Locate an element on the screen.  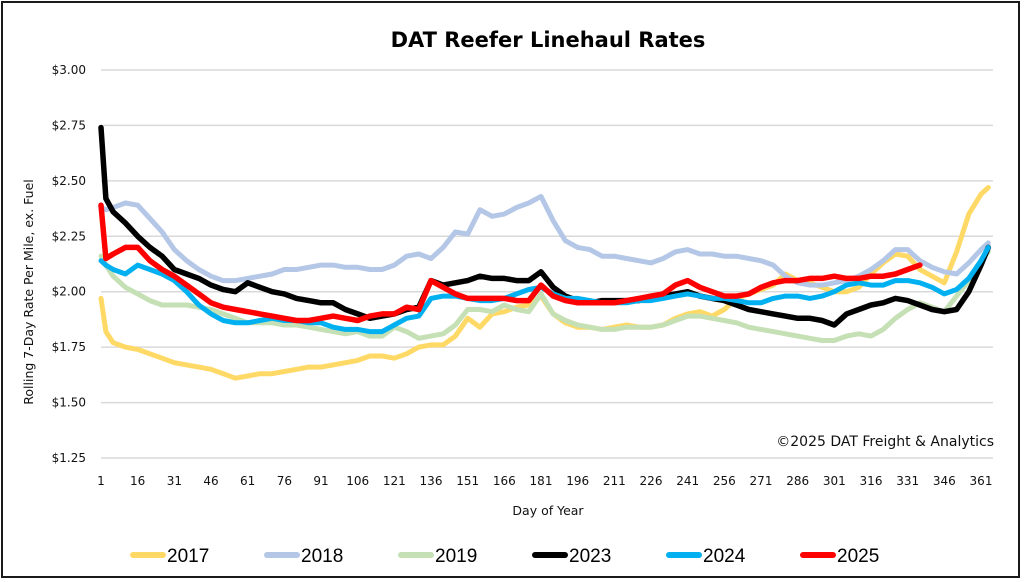
legend-label: 2019 is located at coordinates (456, 556).